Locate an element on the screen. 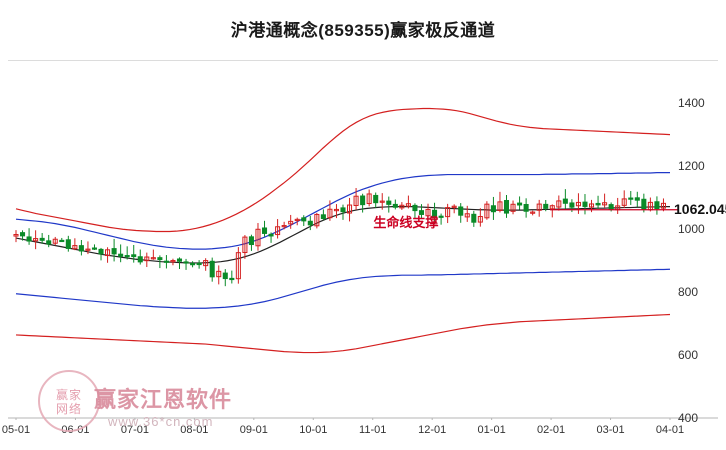 The height and width of the screenshot is (450, 726). y-tick-label: 1400 is located at coordinates (691, 103).